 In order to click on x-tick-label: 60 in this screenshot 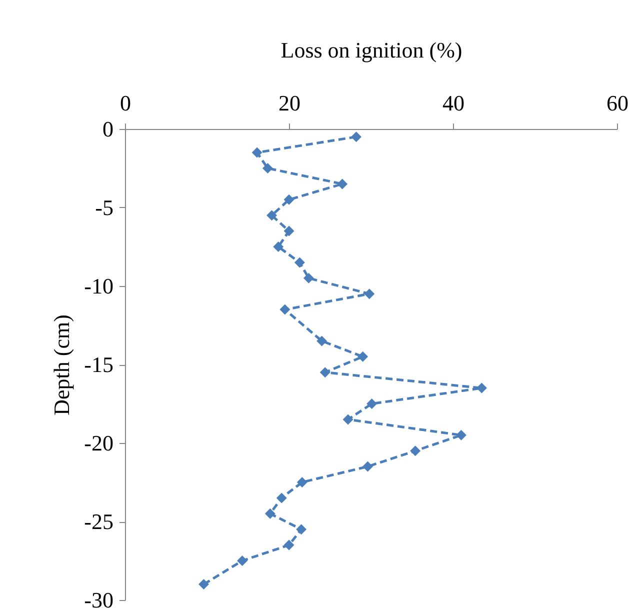, I will do `click(617, 103)`.